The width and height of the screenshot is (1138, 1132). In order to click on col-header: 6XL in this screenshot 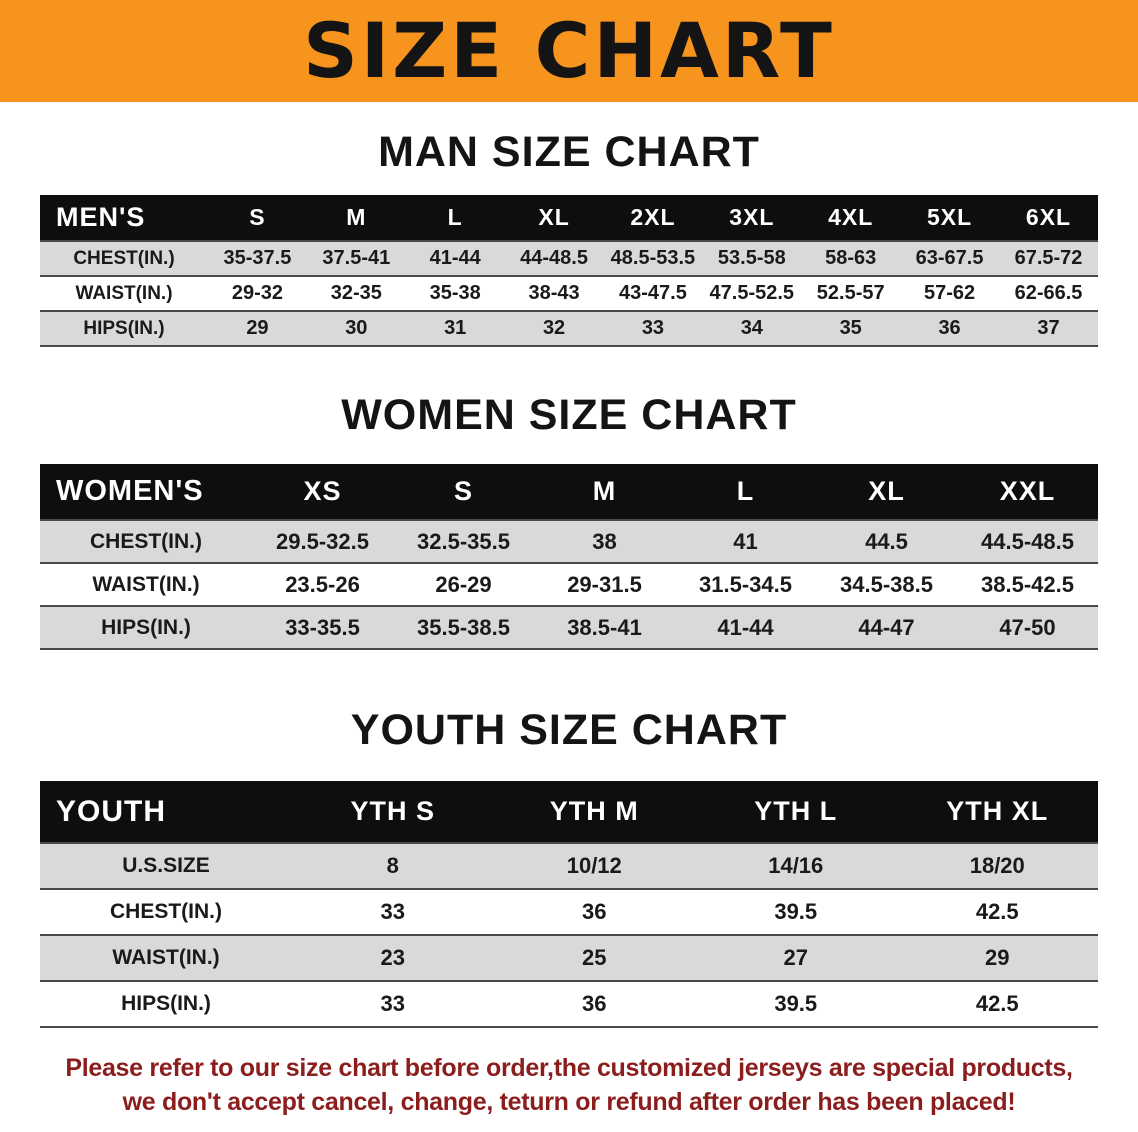, I will do `click(1048, 218)`.